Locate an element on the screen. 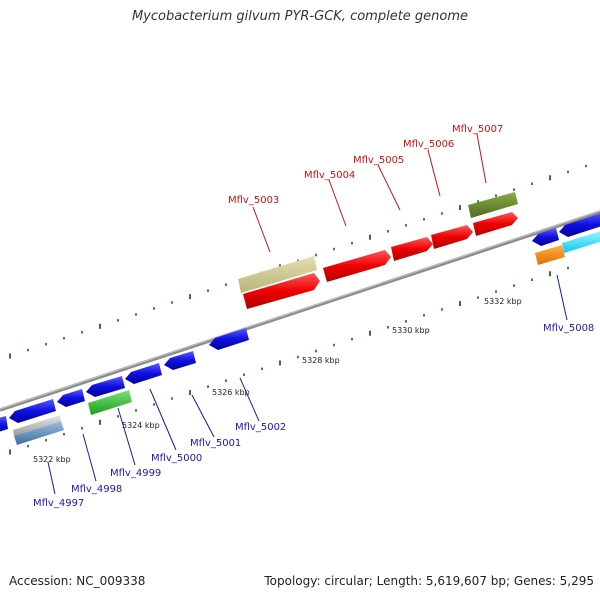  gene-arrow-mflv-5008b is located at coordinates (579, 224).